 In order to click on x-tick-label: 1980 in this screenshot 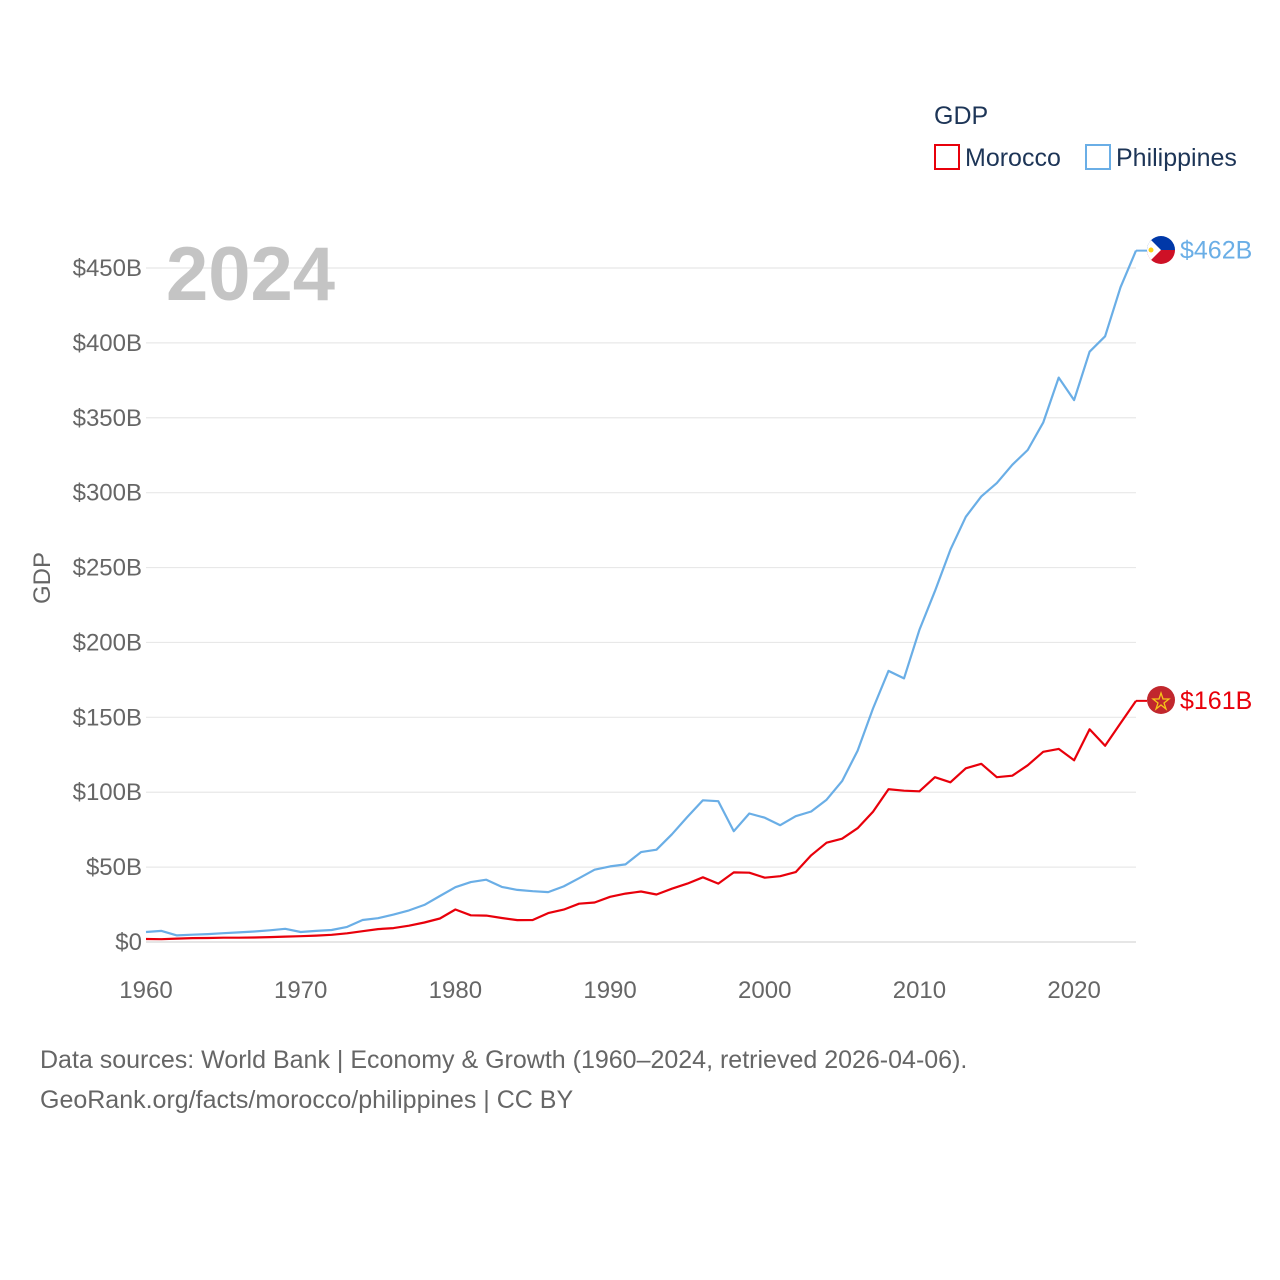, I will do `click(455, 990)`.